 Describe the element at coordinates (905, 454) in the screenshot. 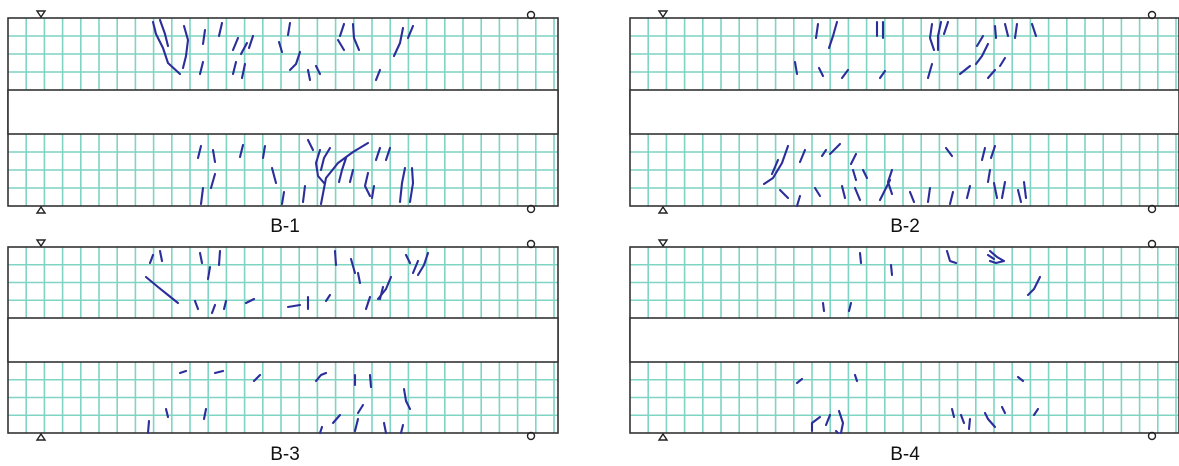

I see `panel-label-b4: B-4` at that location.